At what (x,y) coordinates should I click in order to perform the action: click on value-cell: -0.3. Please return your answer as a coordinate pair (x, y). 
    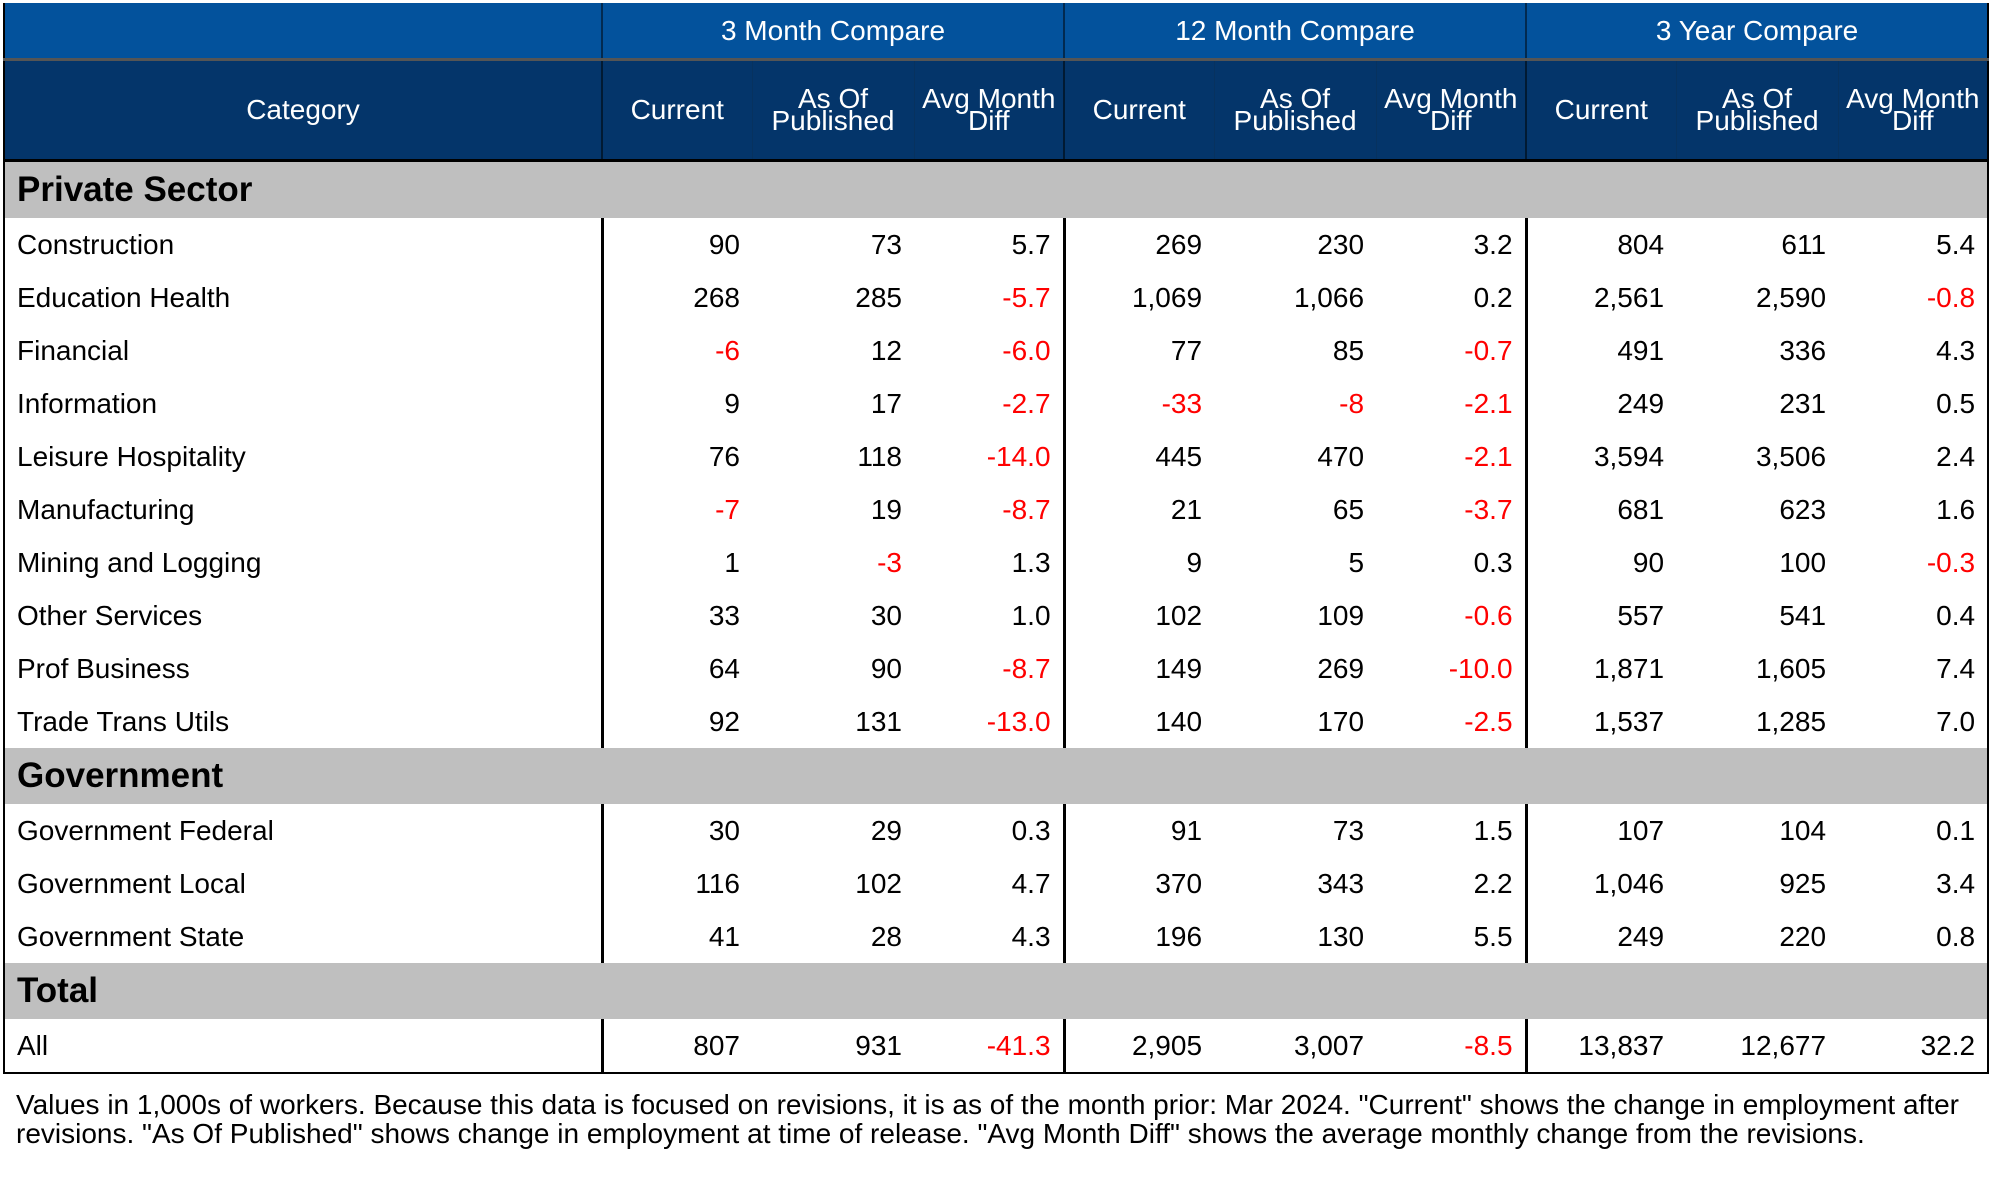
    Looking at the image, I should click on (1951, 562).